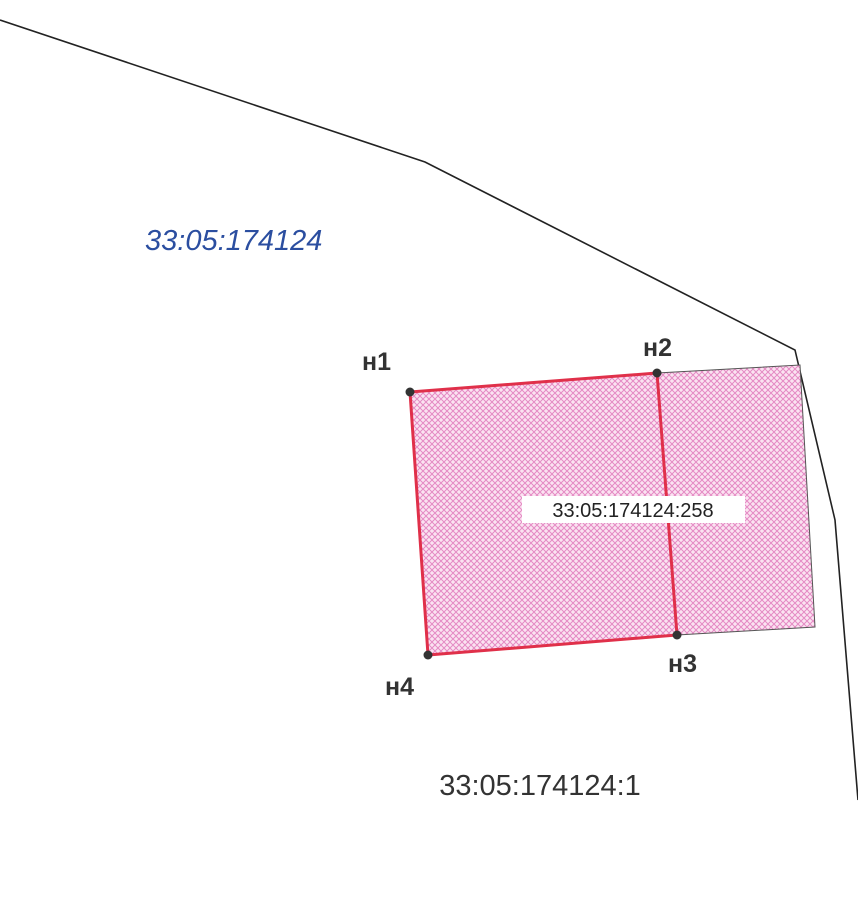 This screenshot has height=899, width=858. I want to click on point-label: н4, so click(399, 687).